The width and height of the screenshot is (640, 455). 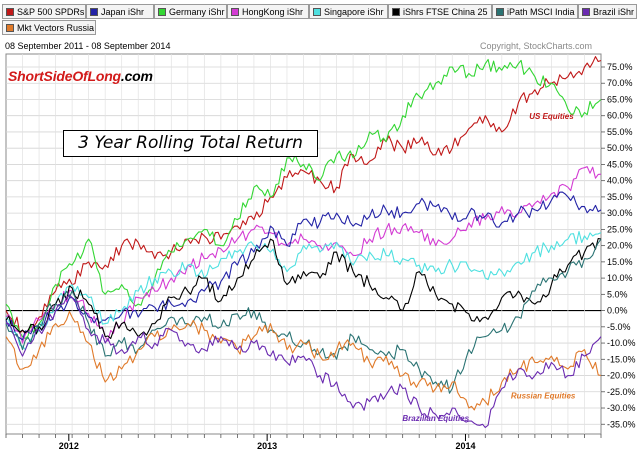 What do you see at coordinates (69, 446) in the screenshot?
I see `x-tick-label: 2012` at bounding box center [69, 446].